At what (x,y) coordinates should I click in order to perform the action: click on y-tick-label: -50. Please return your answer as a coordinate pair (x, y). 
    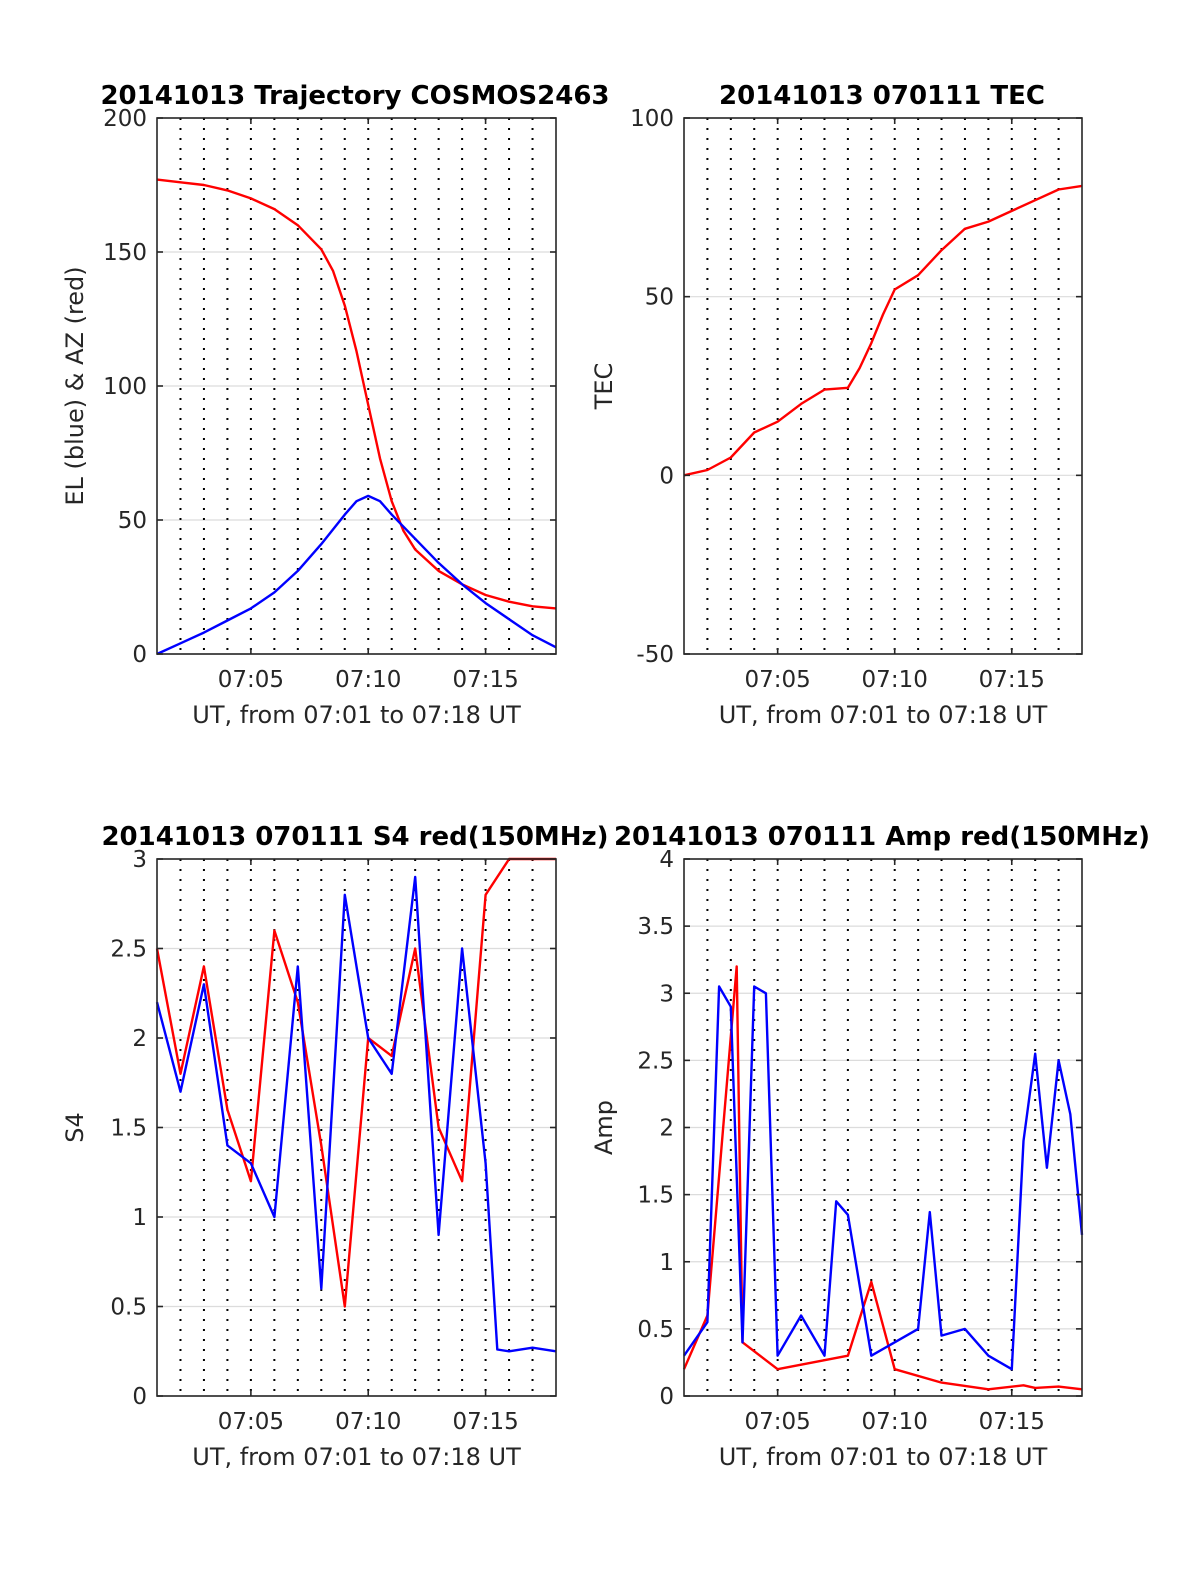
    Looking at the image, I should click on (655, 655).